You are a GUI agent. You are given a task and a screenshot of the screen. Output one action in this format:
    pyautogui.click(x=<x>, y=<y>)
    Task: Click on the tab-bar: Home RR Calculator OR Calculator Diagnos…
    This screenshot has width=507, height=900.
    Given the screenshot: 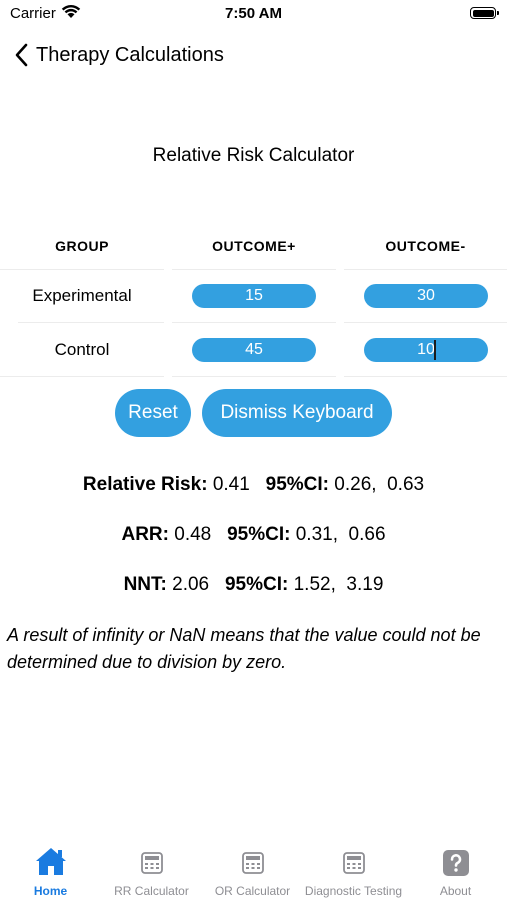 What is the action you would take?
    pyautogui.click(x=253, y=869)
    